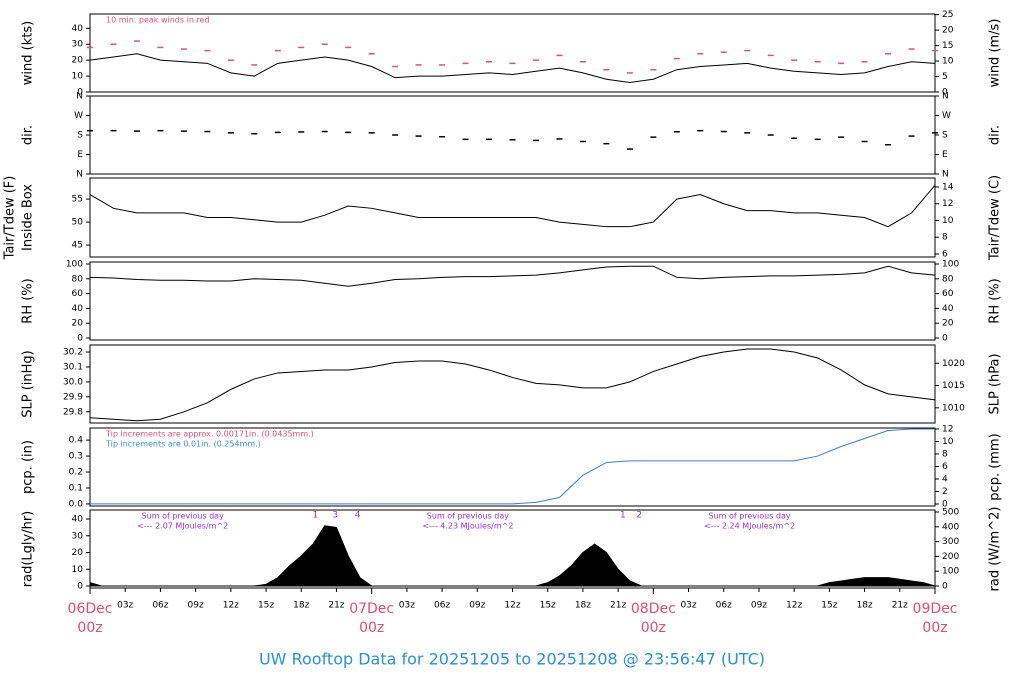  What do you see at coordinates (28, 135) in the screenshot?
I see `y-axis-label: dir.` at bounding box center [28, 135].